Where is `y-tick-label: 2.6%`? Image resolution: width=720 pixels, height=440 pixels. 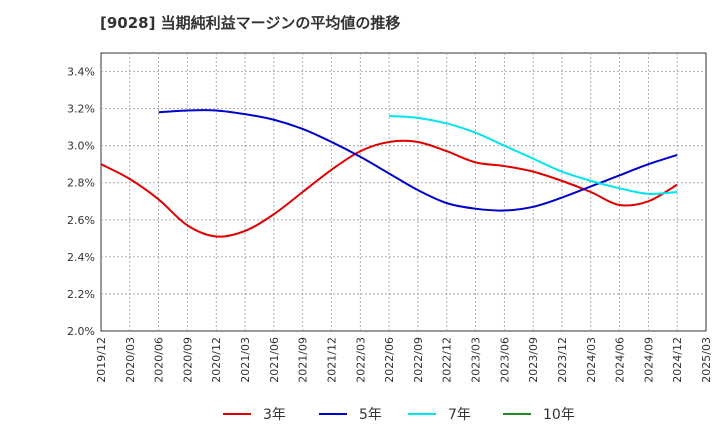 y-tick-label: 2.6% is located at coordinates (81, 220).